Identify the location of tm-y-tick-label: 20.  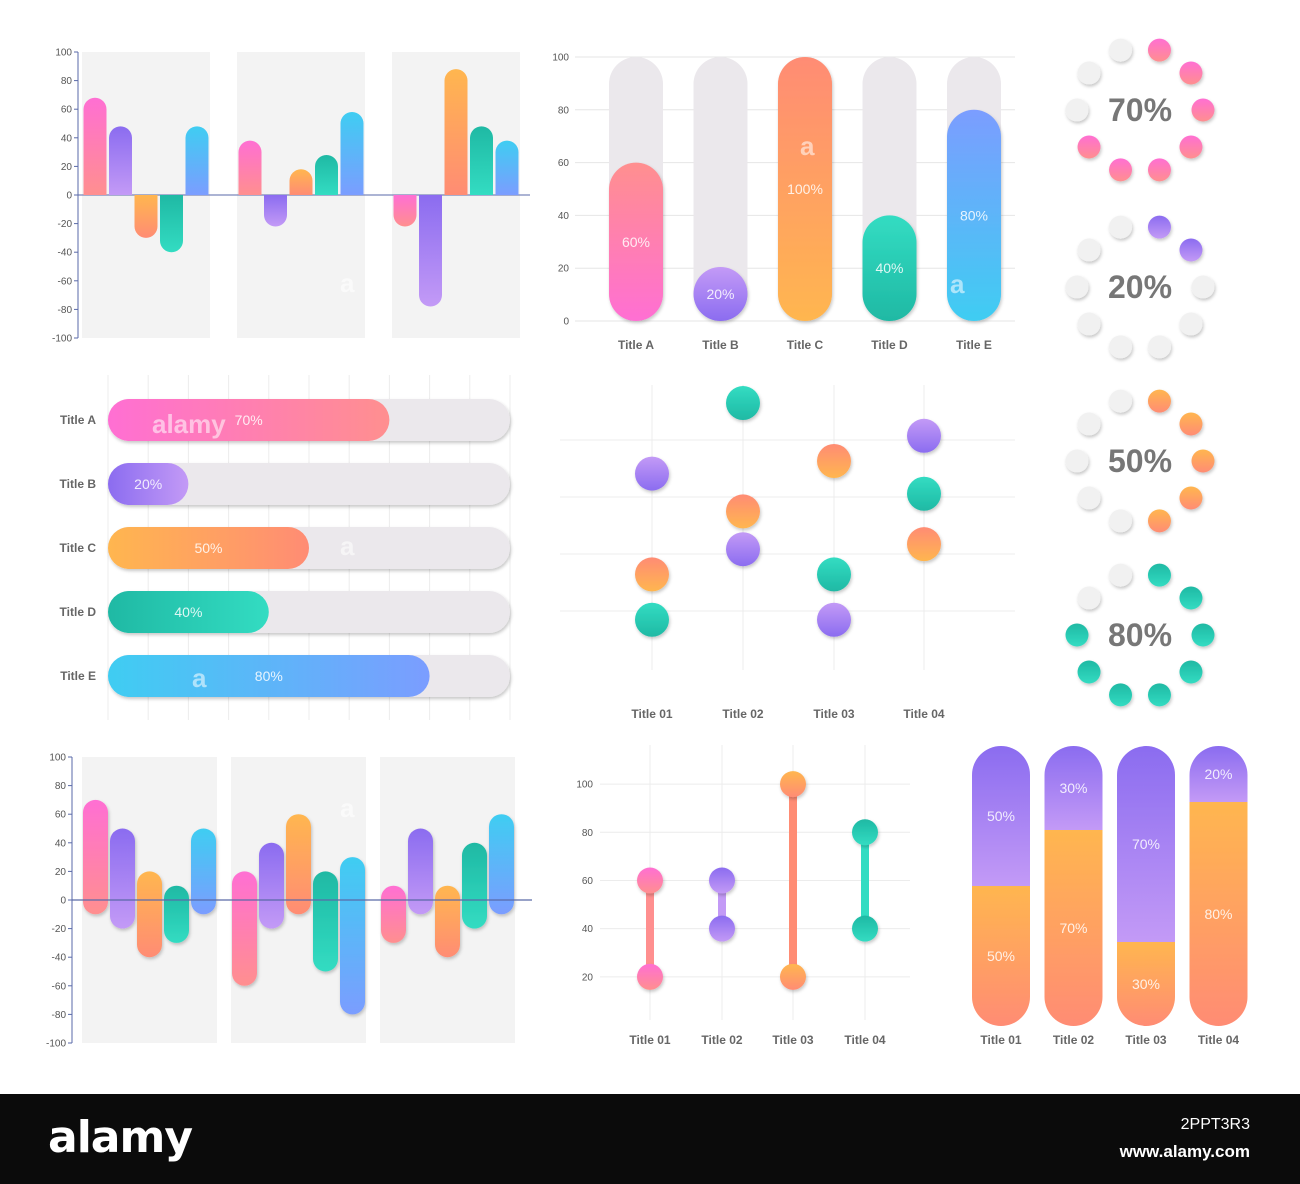
(564, 269).